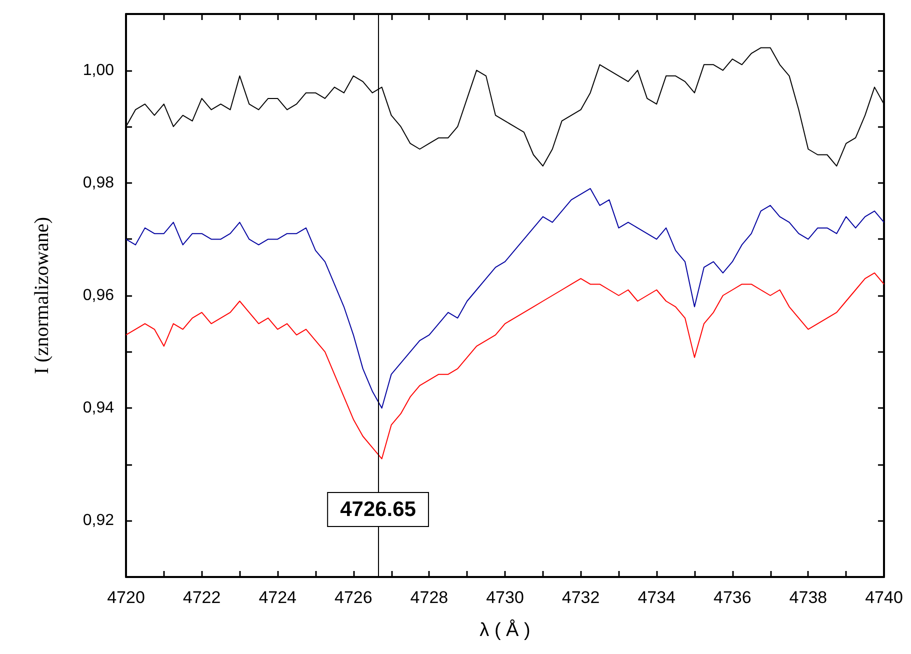  I want to click on y-tick-label: 0,96, so click(98, 295).